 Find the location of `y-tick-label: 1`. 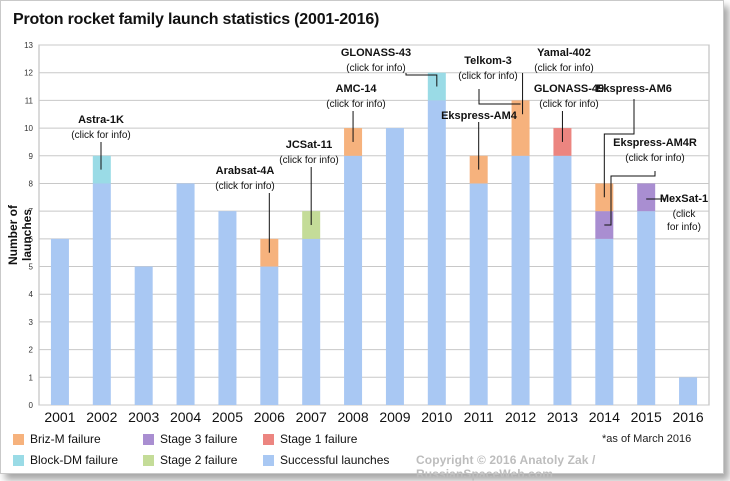

y-tick-label: 1 is located at coordinates (31, 377).